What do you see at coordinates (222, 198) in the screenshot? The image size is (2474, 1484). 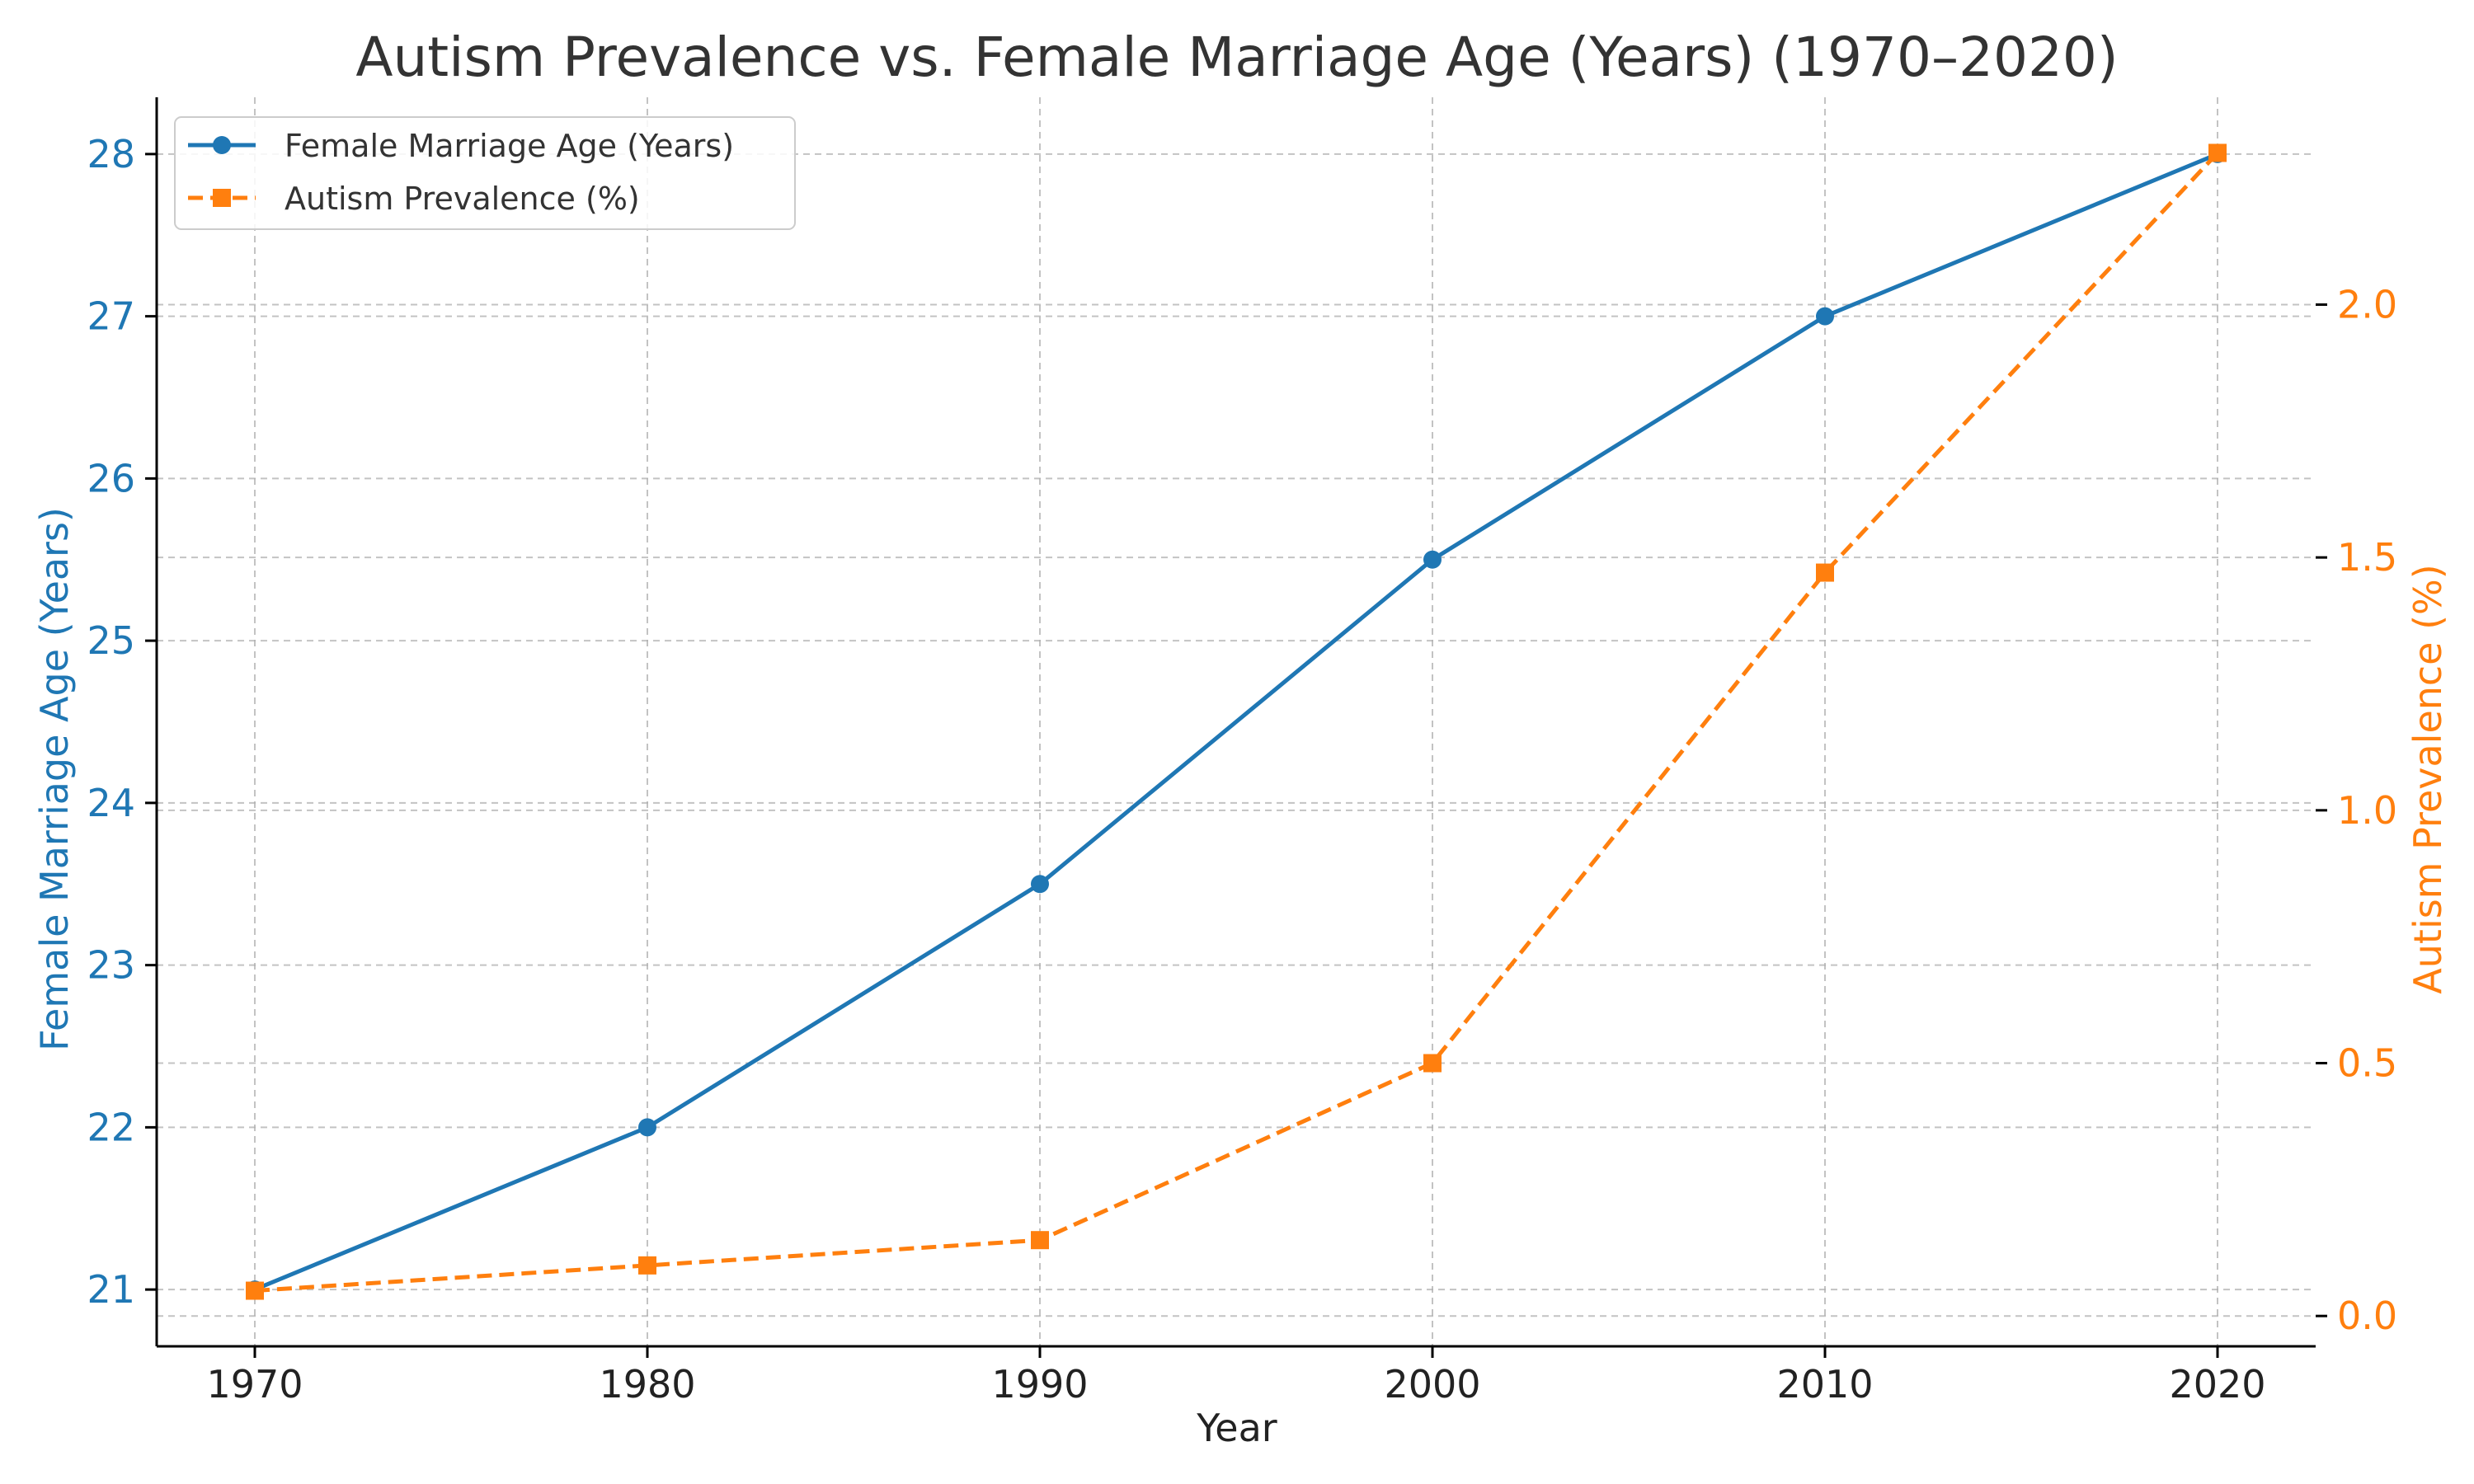 I see `legend-marker-square` at bounding box center [222, 198].